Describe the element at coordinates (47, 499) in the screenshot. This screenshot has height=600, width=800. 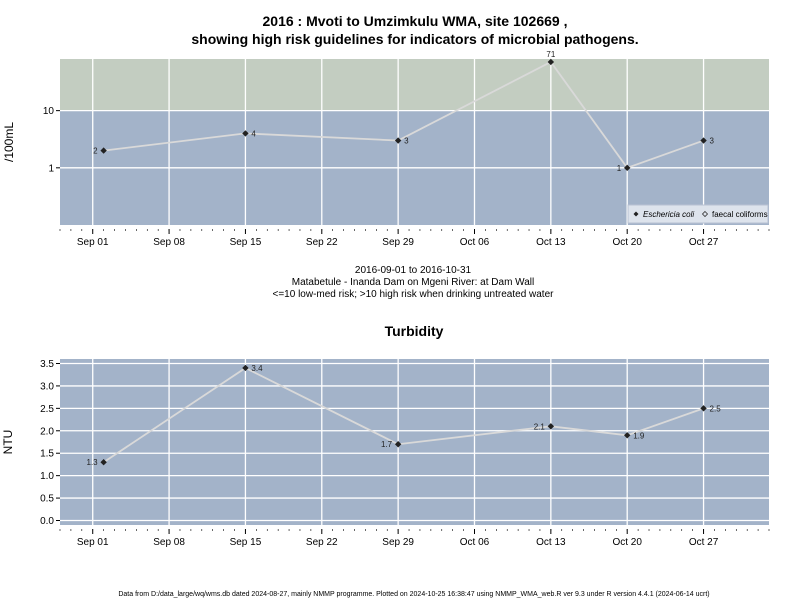
I see `y-tick-label: 0.5` at that location.